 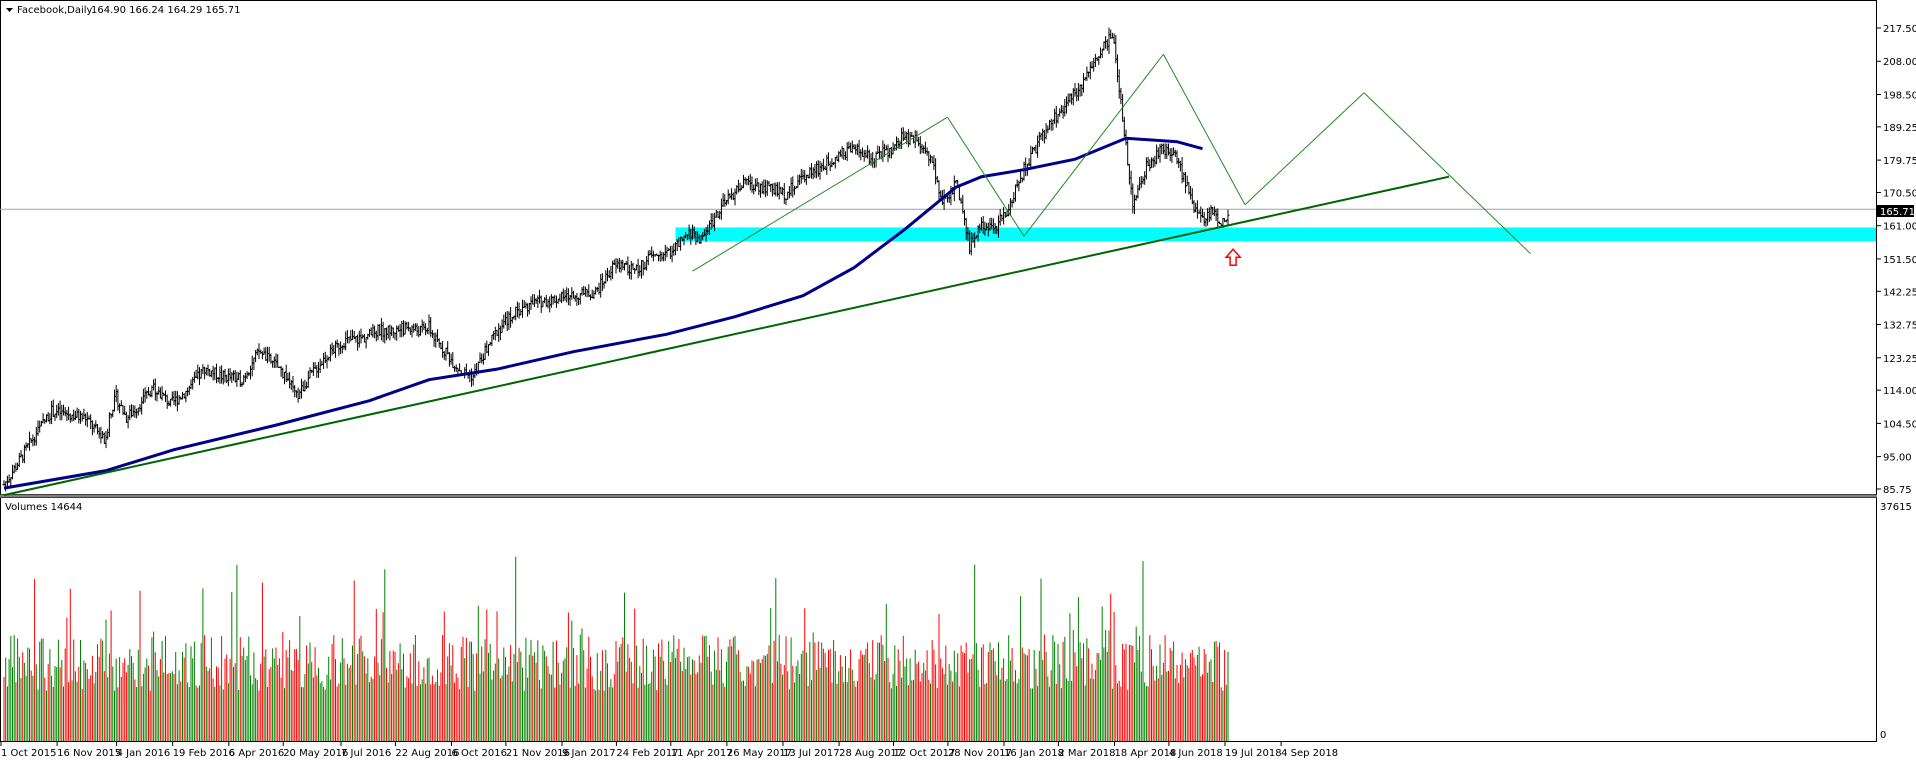 I want to click on x-tick-label: 28 Nov 2017, so click(x=980, y=753).